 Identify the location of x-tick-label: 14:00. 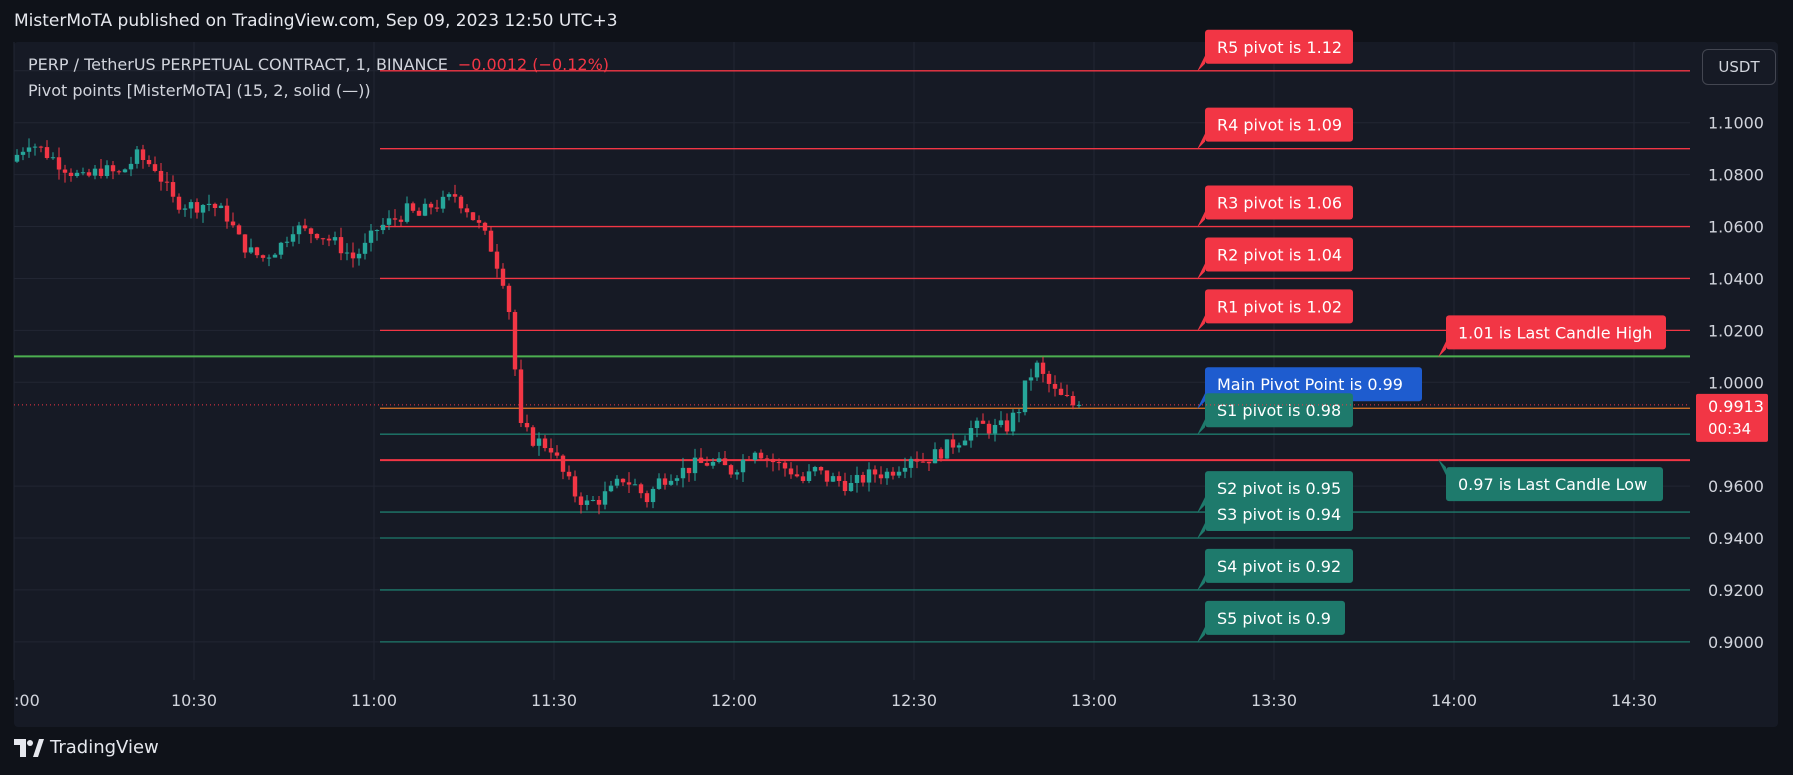
(1454, 700).